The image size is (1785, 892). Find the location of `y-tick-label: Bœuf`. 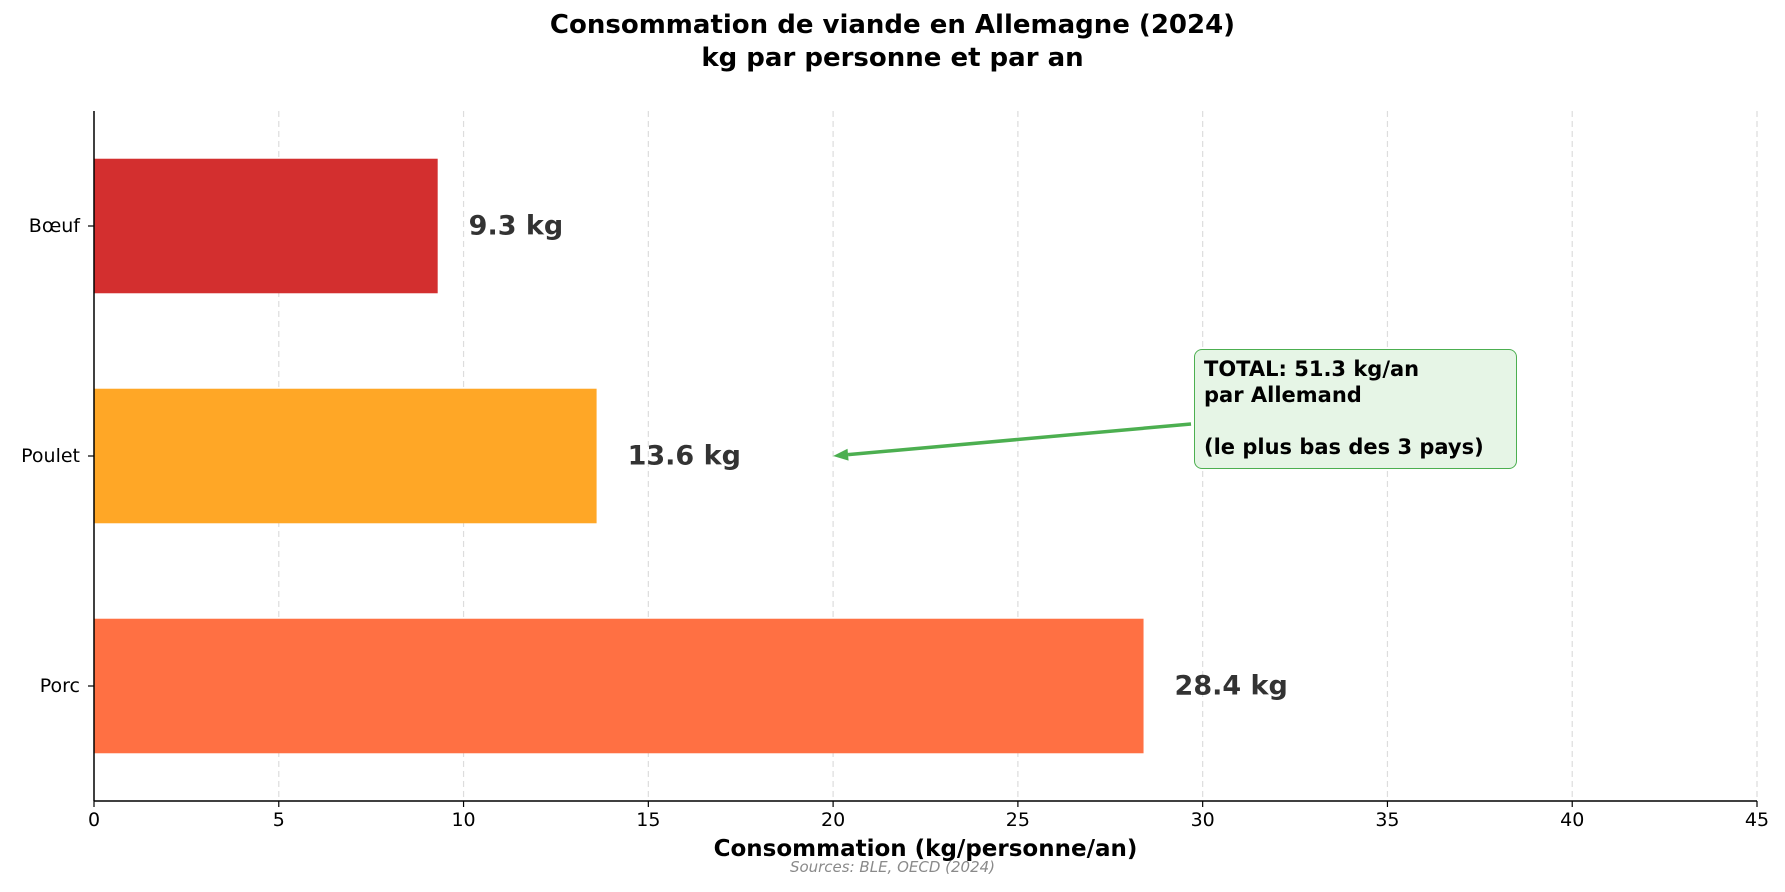

y-tick-label: Bœuf is located at coordinates (55, 226).